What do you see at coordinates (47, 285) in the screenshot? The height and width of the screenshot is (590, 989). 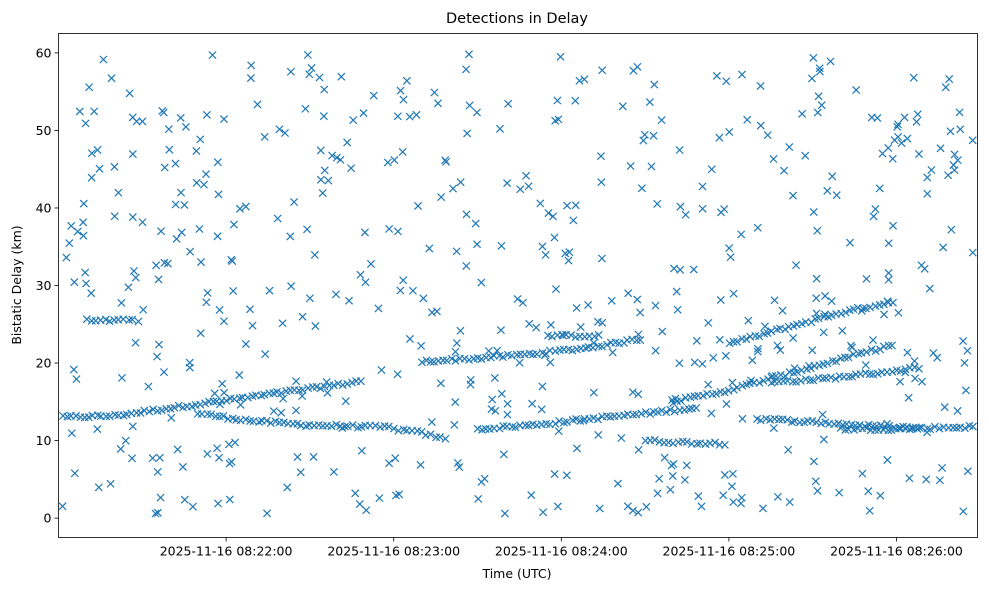 I see `y-axis-ticks: 0 10 20 30 40 50 60` at bounding box center [47, 285].